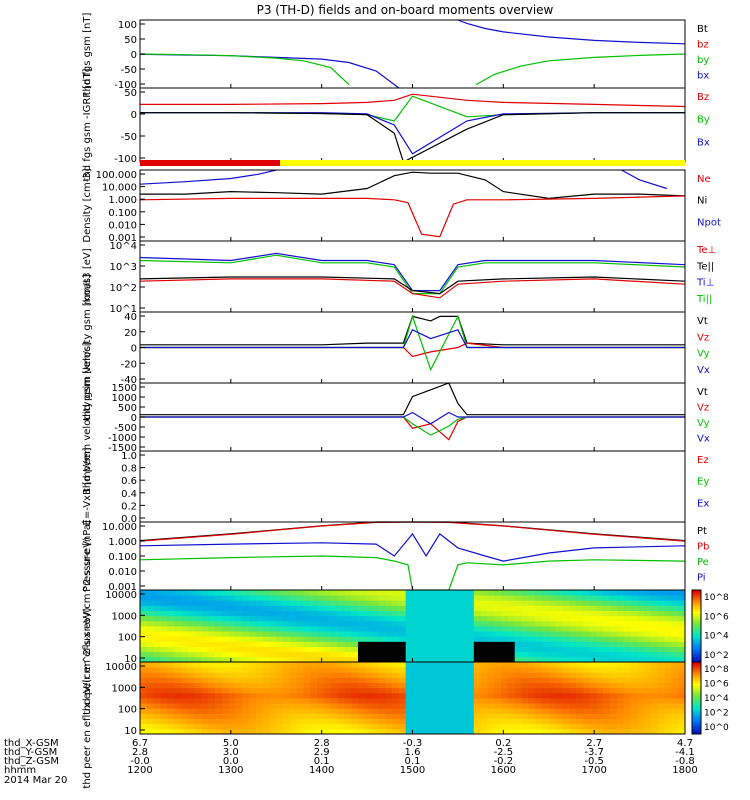 The image size is (750, 800). What do you see at coordinates (594, 743) in the screenshot?
I see `footer-value: 2.7` at bounding box center [594, 743].